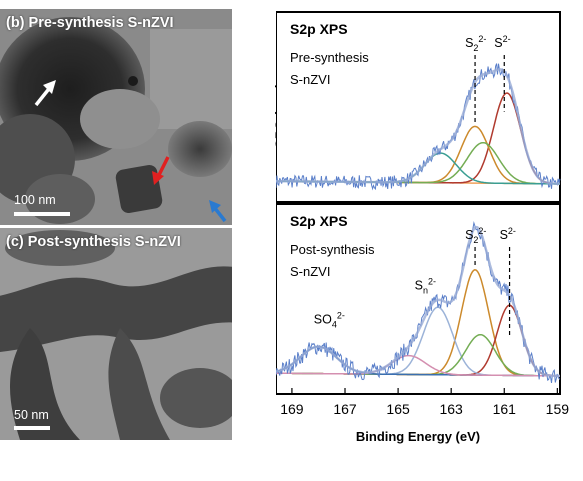  Describe the element at coordinates (292, 409) in the screenshot. I see `x-tick-label: 169` at that location.